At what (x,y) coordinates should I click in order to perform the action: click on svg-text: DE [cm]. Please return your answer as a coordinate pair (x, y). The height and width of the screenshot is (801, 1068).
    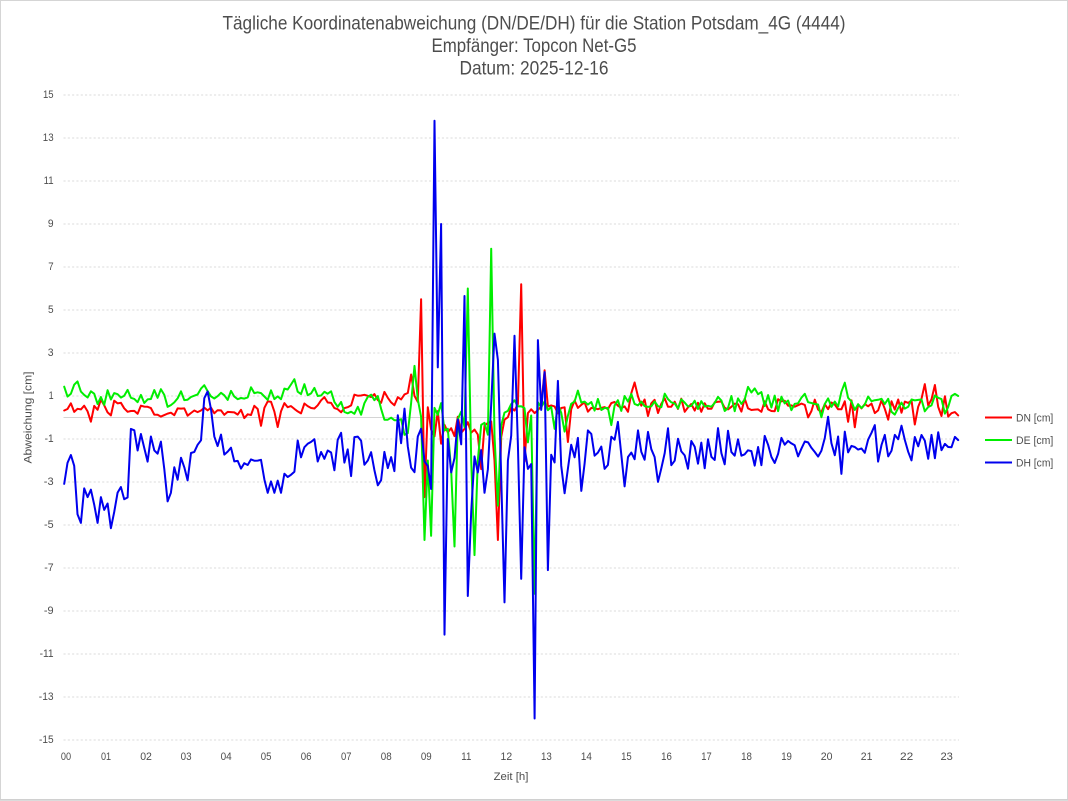
    Looking at the image, I should click on (1034, 441).